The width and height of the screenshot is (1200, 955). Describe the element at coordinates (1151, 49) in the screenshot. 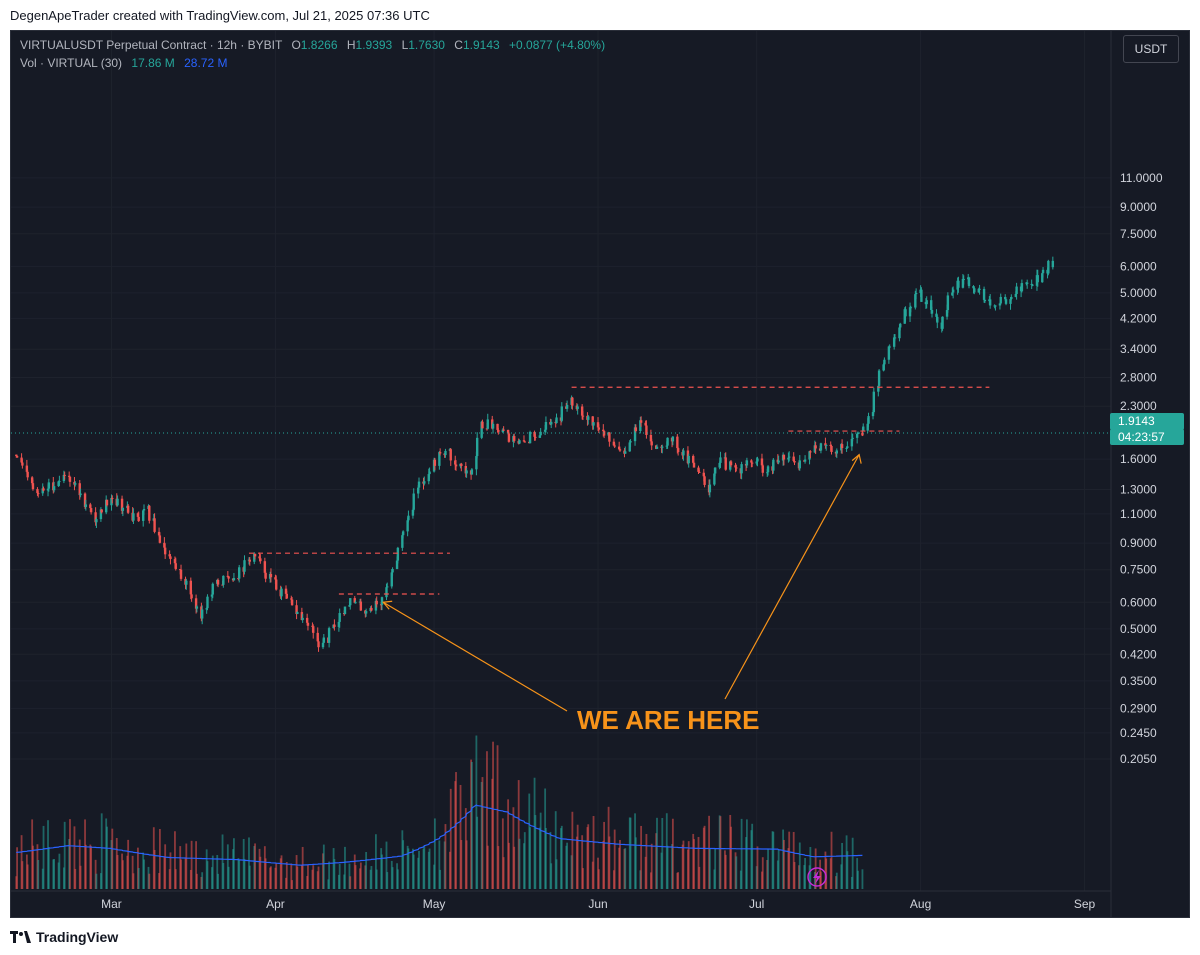

I see `currency-button: USDT` at that location.